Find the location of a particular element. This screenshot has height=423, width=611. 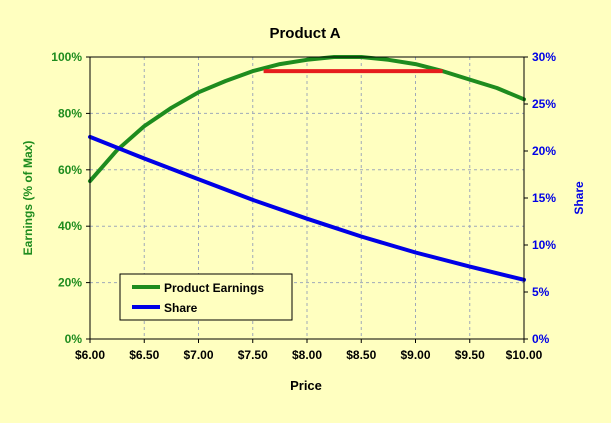

y-left-tick-label: 0% is located at coordinates (74, 339).